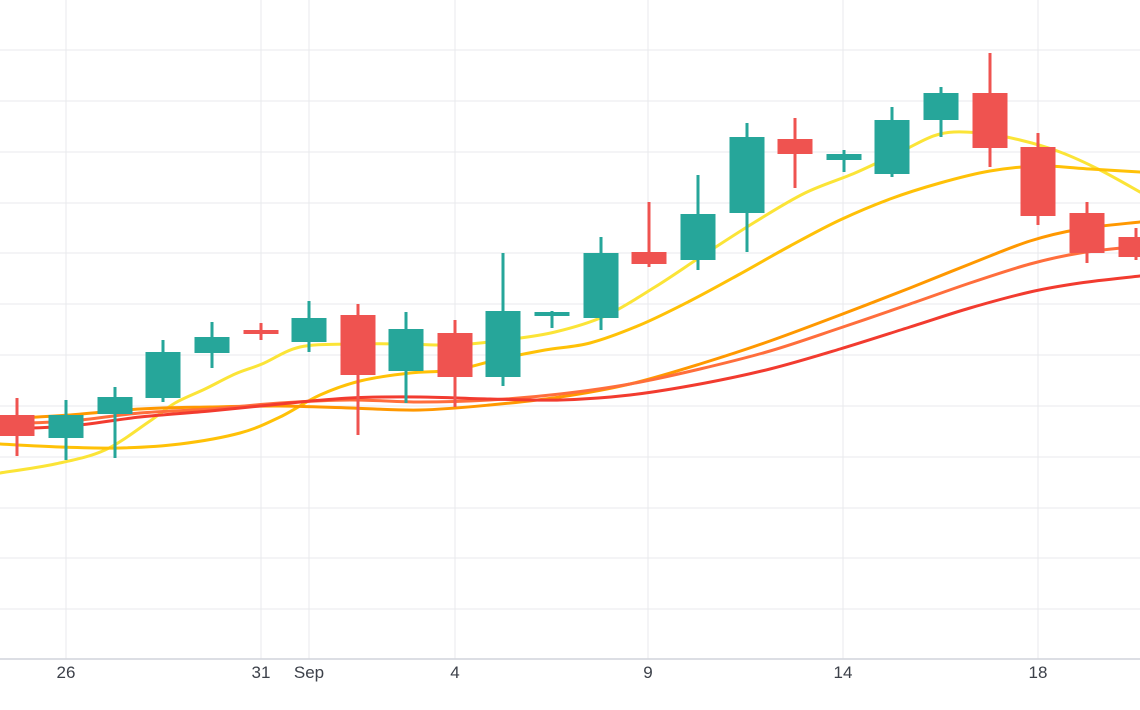 This screenshot has height=710, width=1140. I want to click on x-axis-label-14: 14, so click(843, 672).